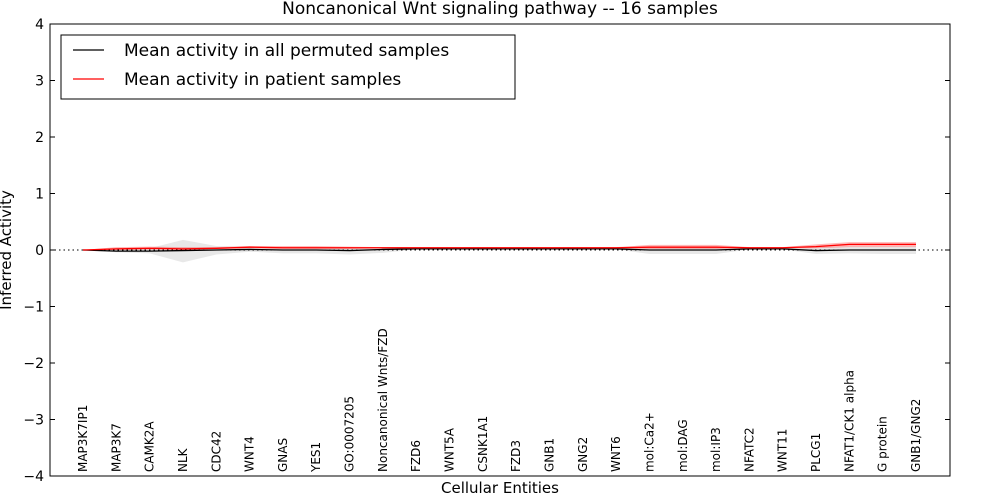 The image size is (1000, 500). I want to click on legend-label-permuted: Mean activity in all permuted samples, so click(286, 51).